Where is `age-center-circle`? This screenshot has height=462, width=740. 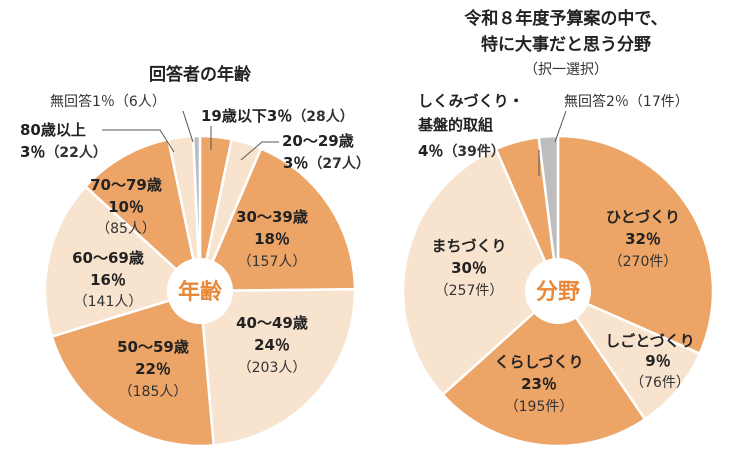 age-center-circle is located at coordinates (200, 291).